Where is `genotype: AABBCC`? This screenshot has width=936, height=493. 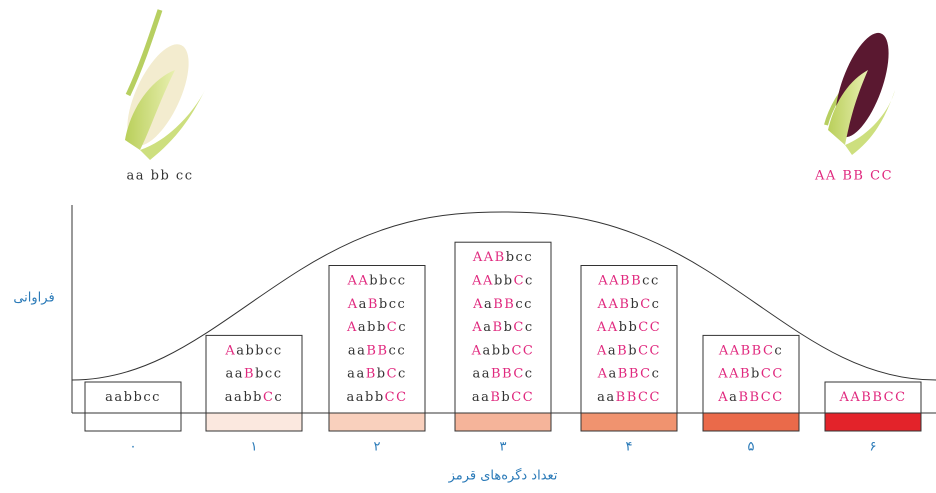
genotype: AABBCC is located at coordinates (872, 397).